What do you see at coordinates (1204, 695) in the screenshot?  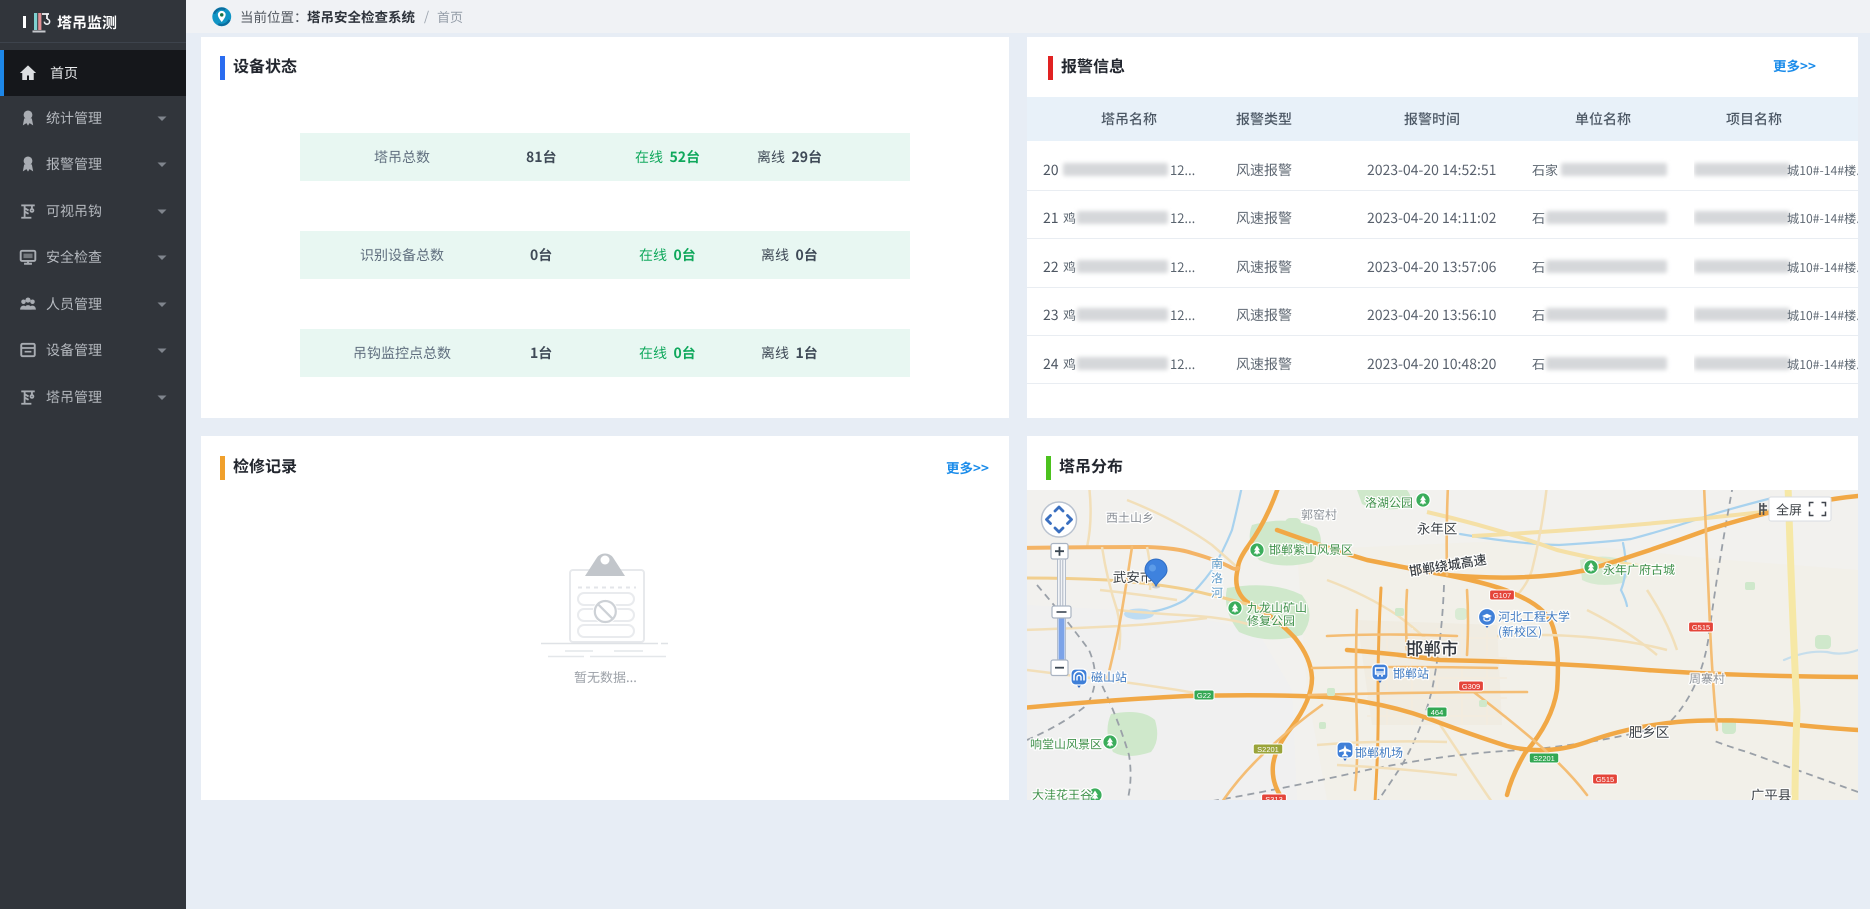 I see `svg-text: G22` at bounding box center [1204, 695].